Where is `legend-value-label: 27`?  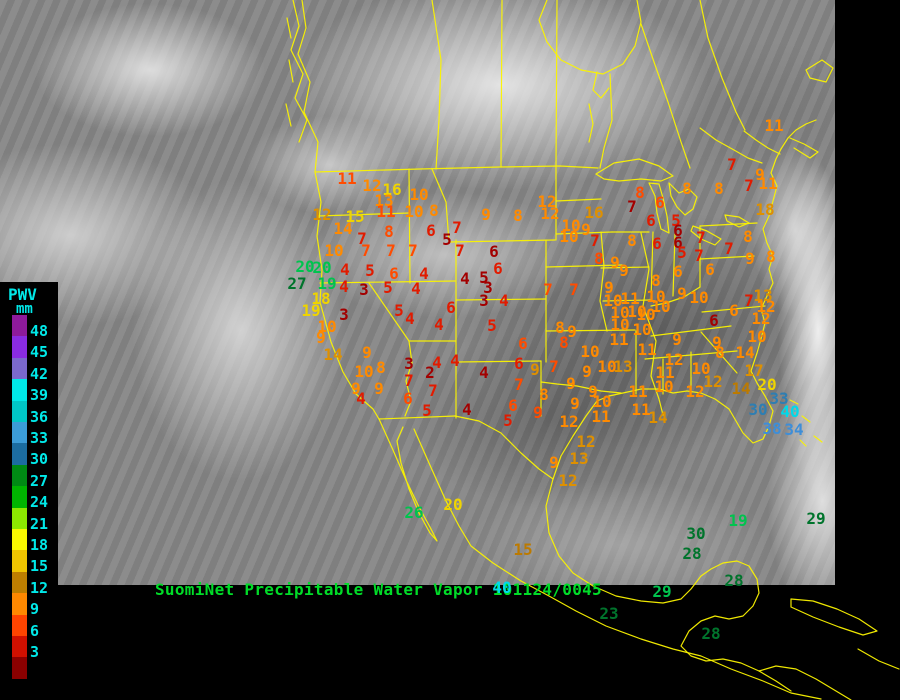 legend-value-label: 27 is located at coordinates (39, 480).